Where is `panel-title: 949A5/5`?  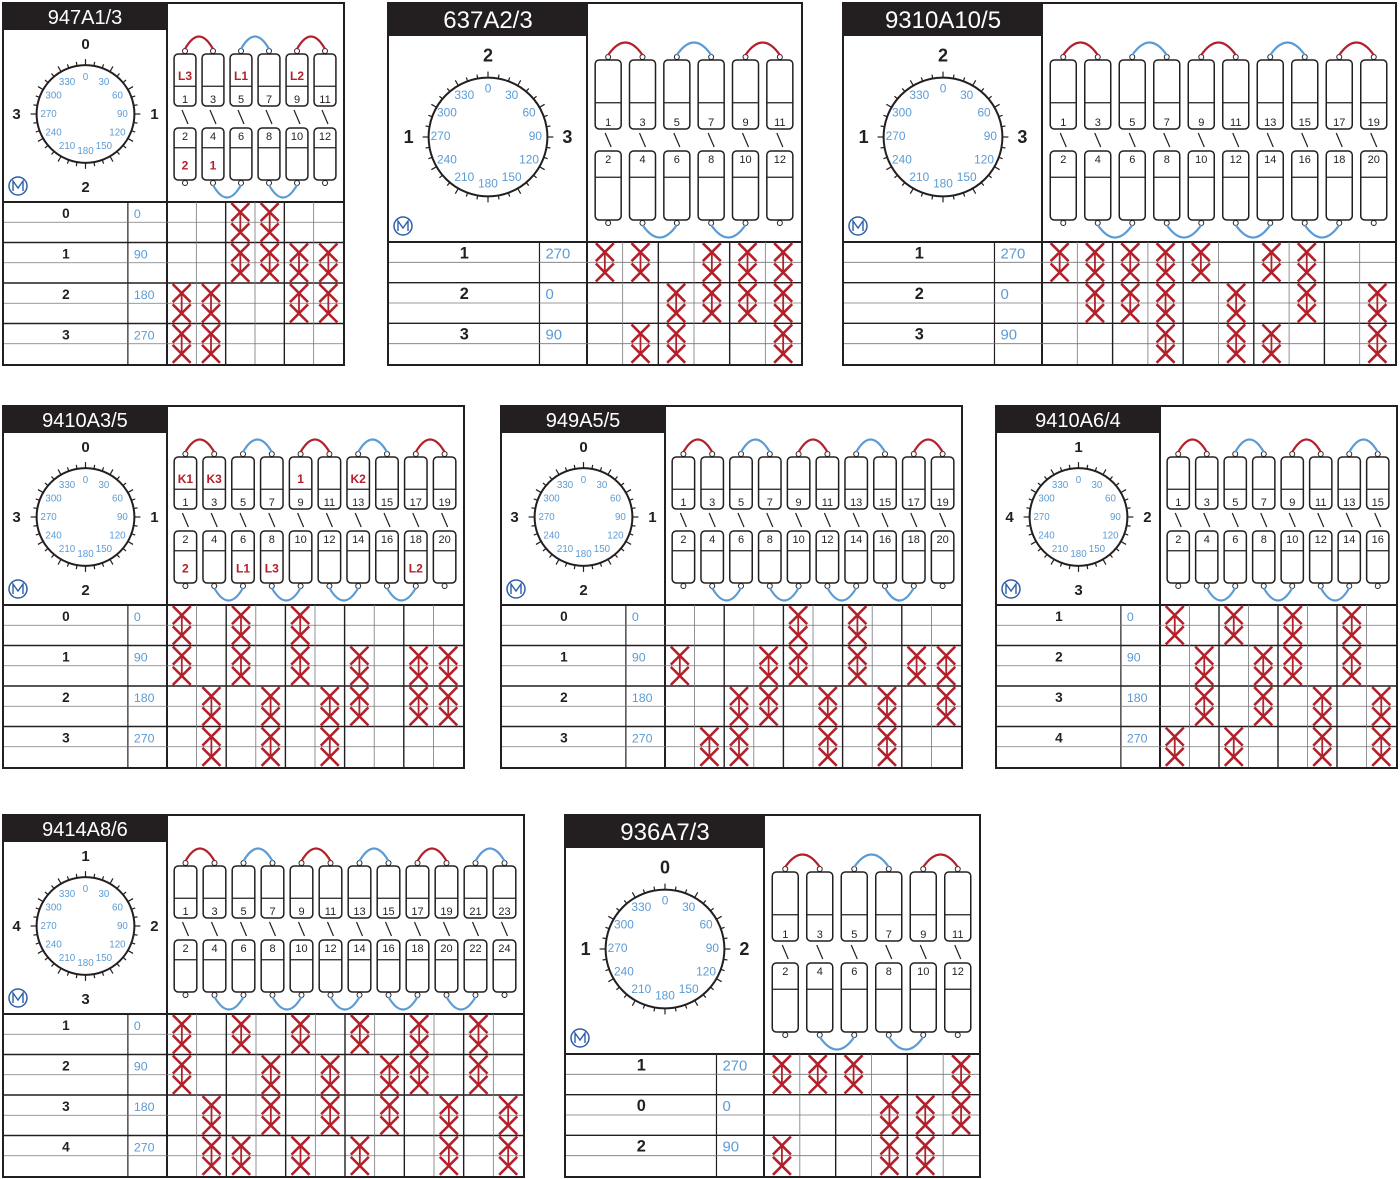
panel-title: 949A5/5 is located at coordinates (583, 420).